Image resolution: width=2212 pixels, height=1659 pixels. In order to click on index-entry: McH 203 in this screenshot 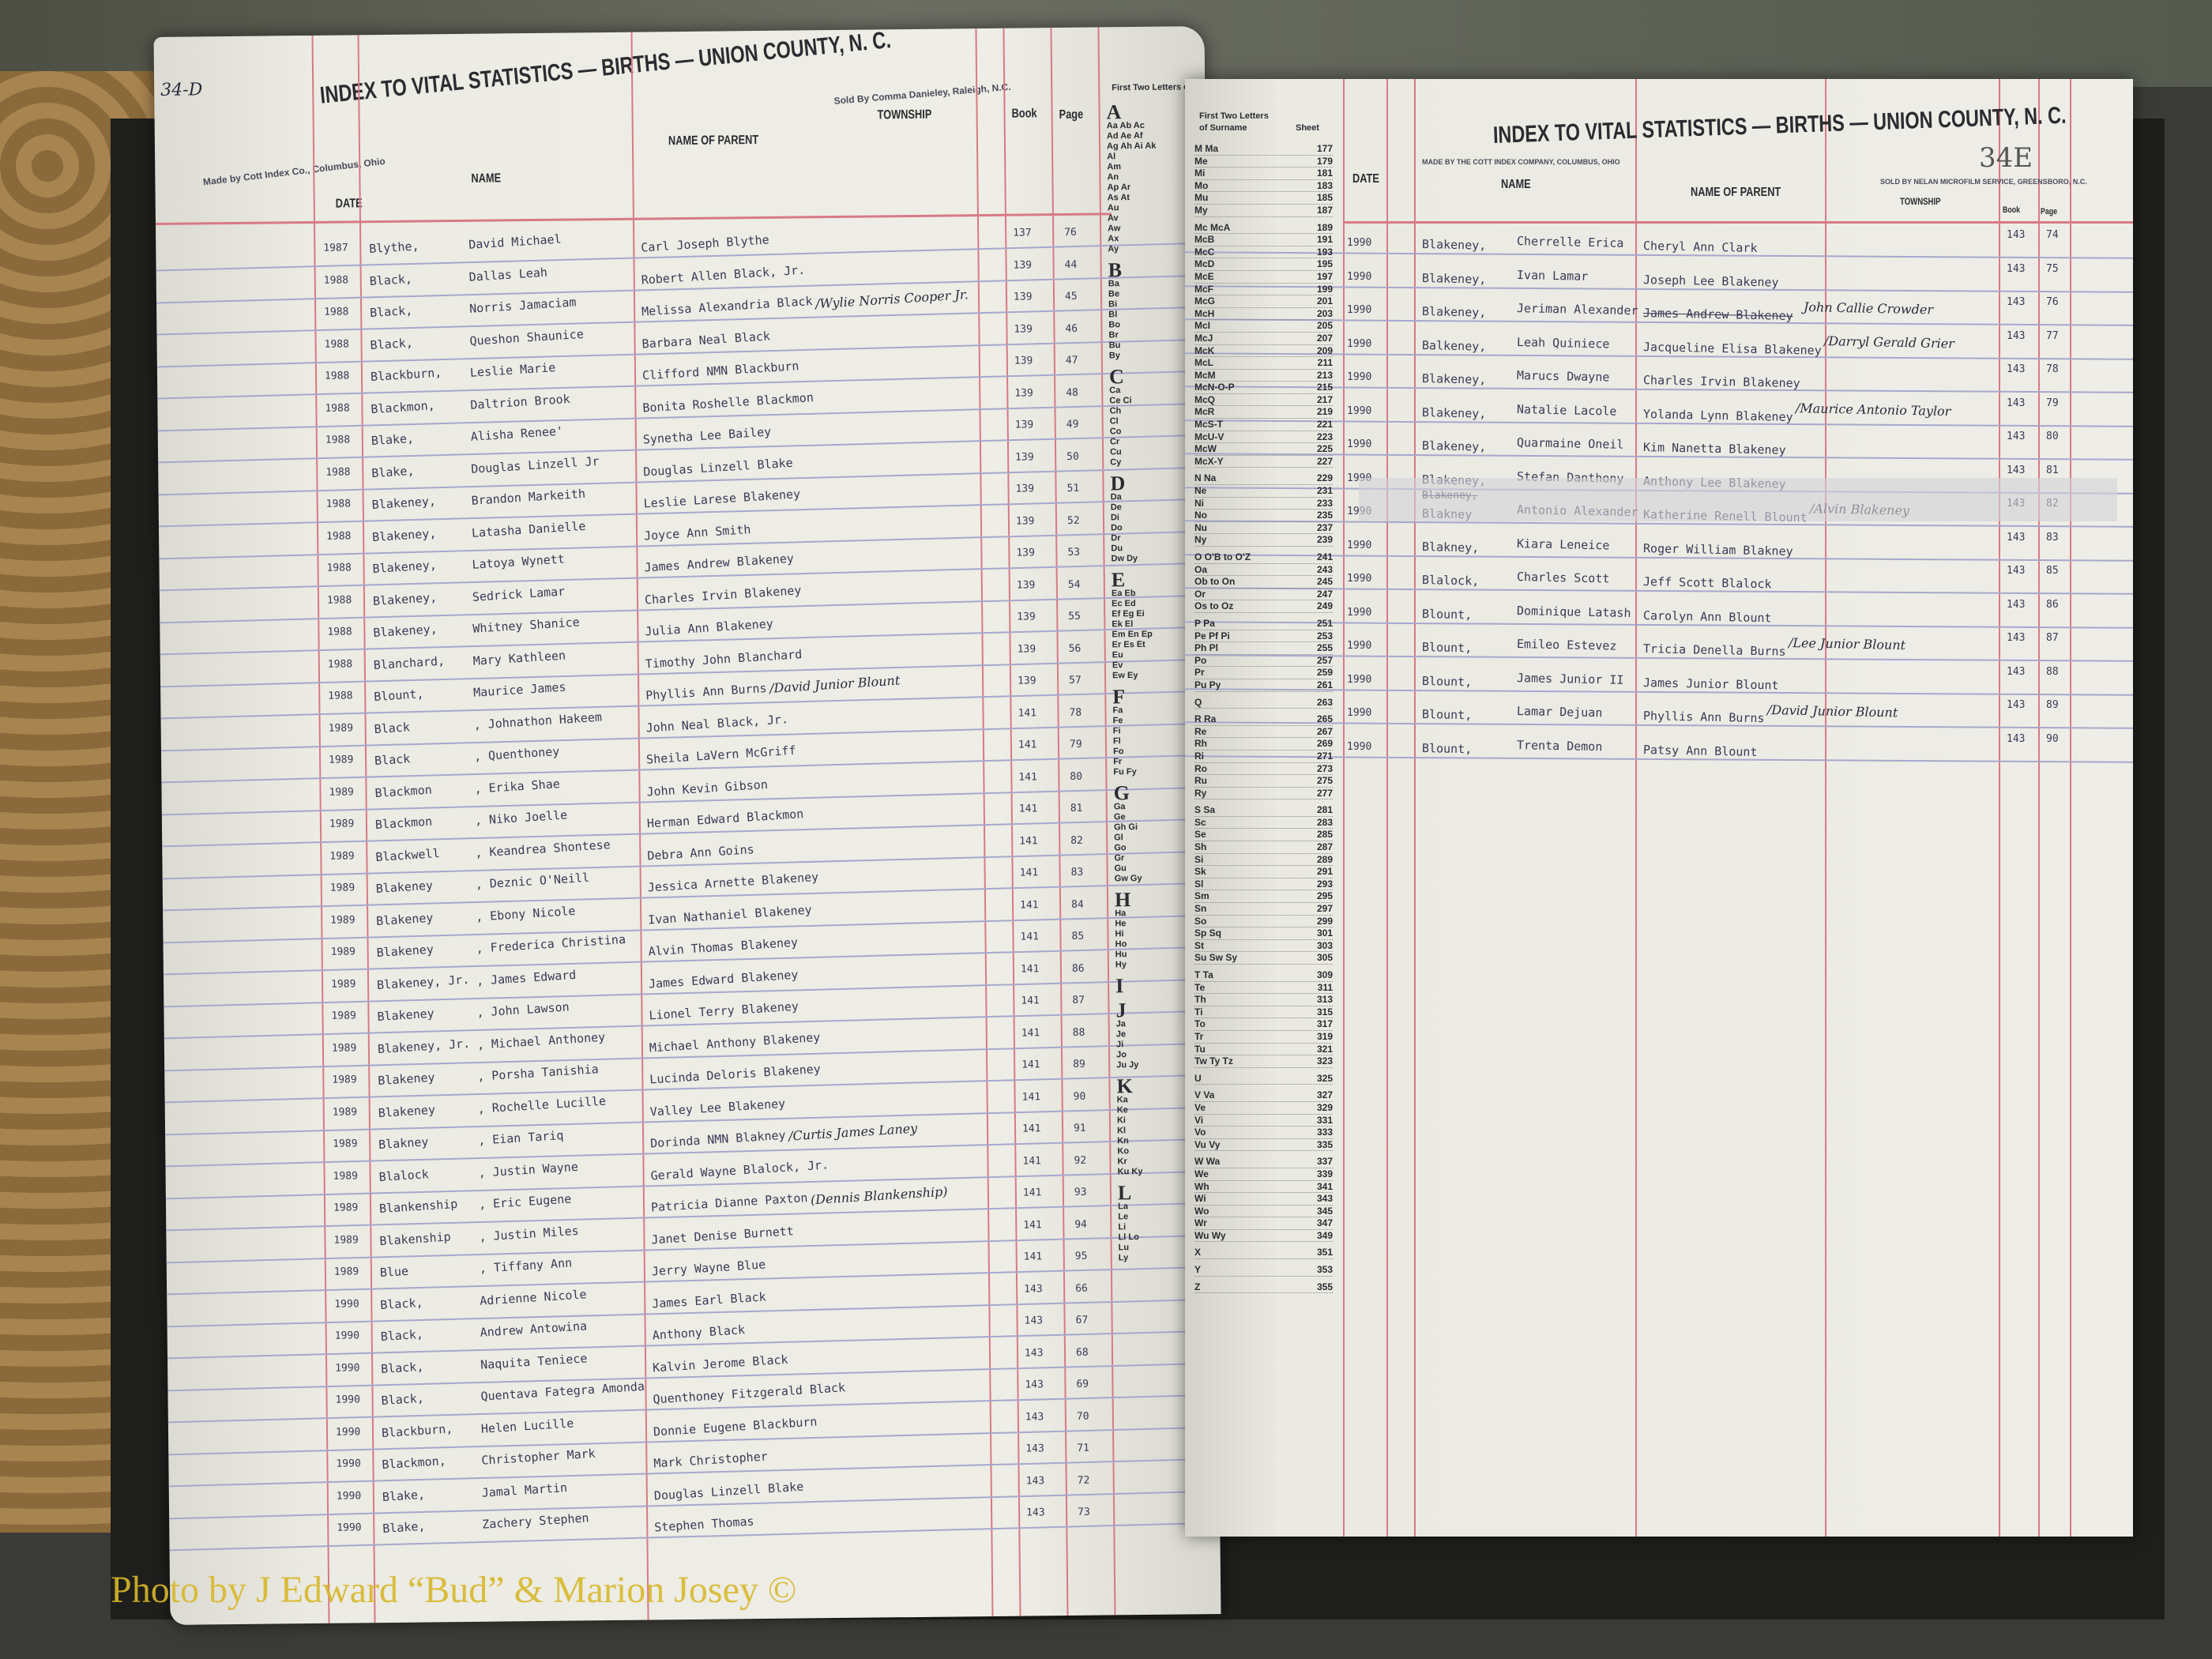, I will do `click(1263, 315)`.